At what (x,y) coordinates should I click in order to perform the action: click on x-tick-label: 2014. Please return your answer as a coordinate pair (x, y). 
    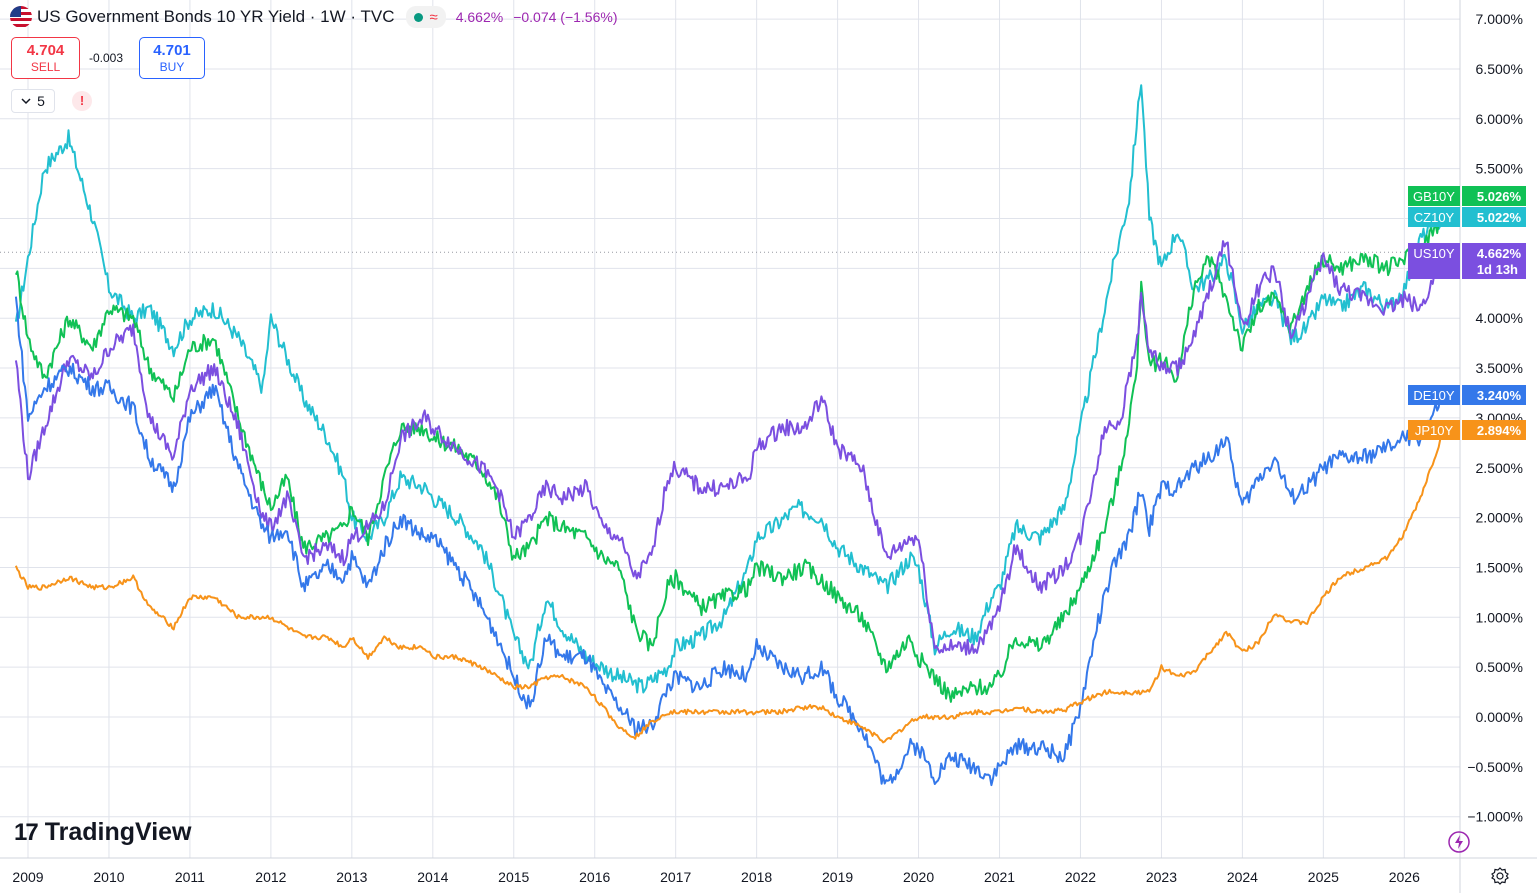
    Looking at the image, I should click on (432, 877).